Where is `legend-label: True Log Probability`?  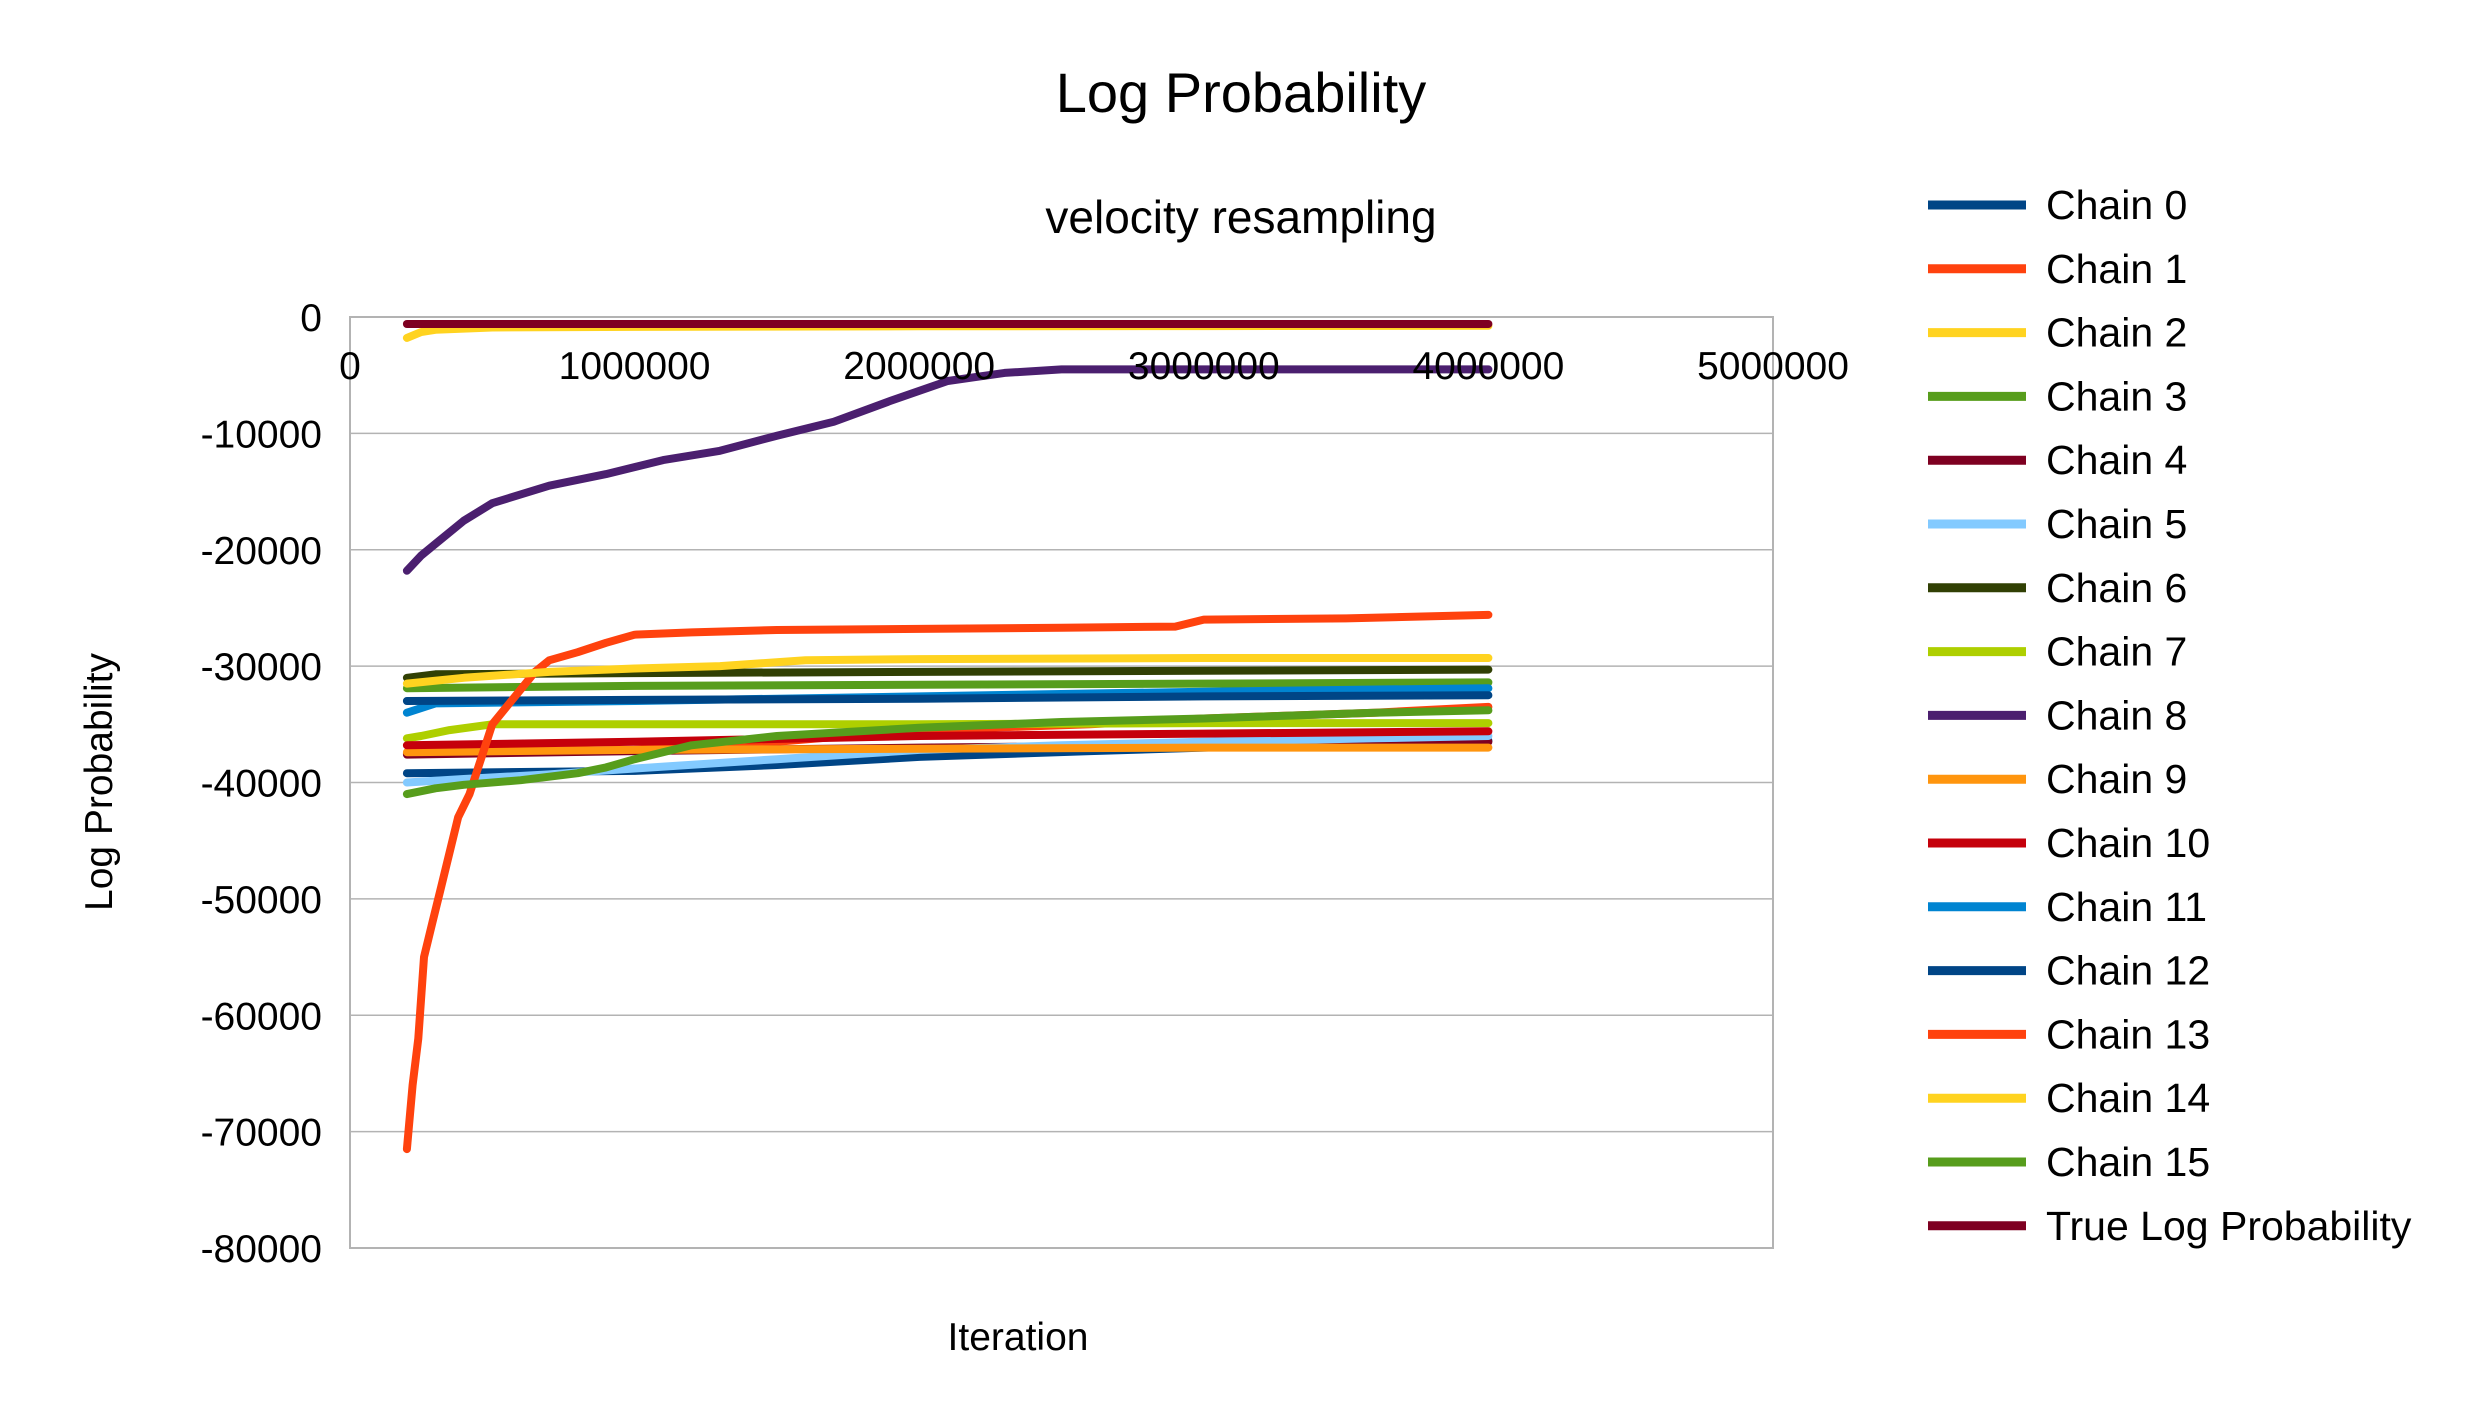 legend-label: True Log Probability is located at coordinates (2229, 1226).